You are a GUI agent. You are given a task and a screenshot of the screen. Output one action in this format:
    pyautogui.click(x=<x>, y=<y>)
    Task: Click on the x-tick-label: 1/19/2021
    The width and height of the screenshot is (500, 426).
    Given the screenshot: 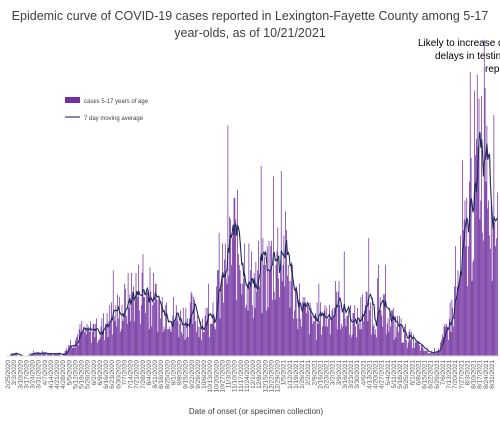 What is the action you would take?
    pyautogui.click(x=296, y=374)
    